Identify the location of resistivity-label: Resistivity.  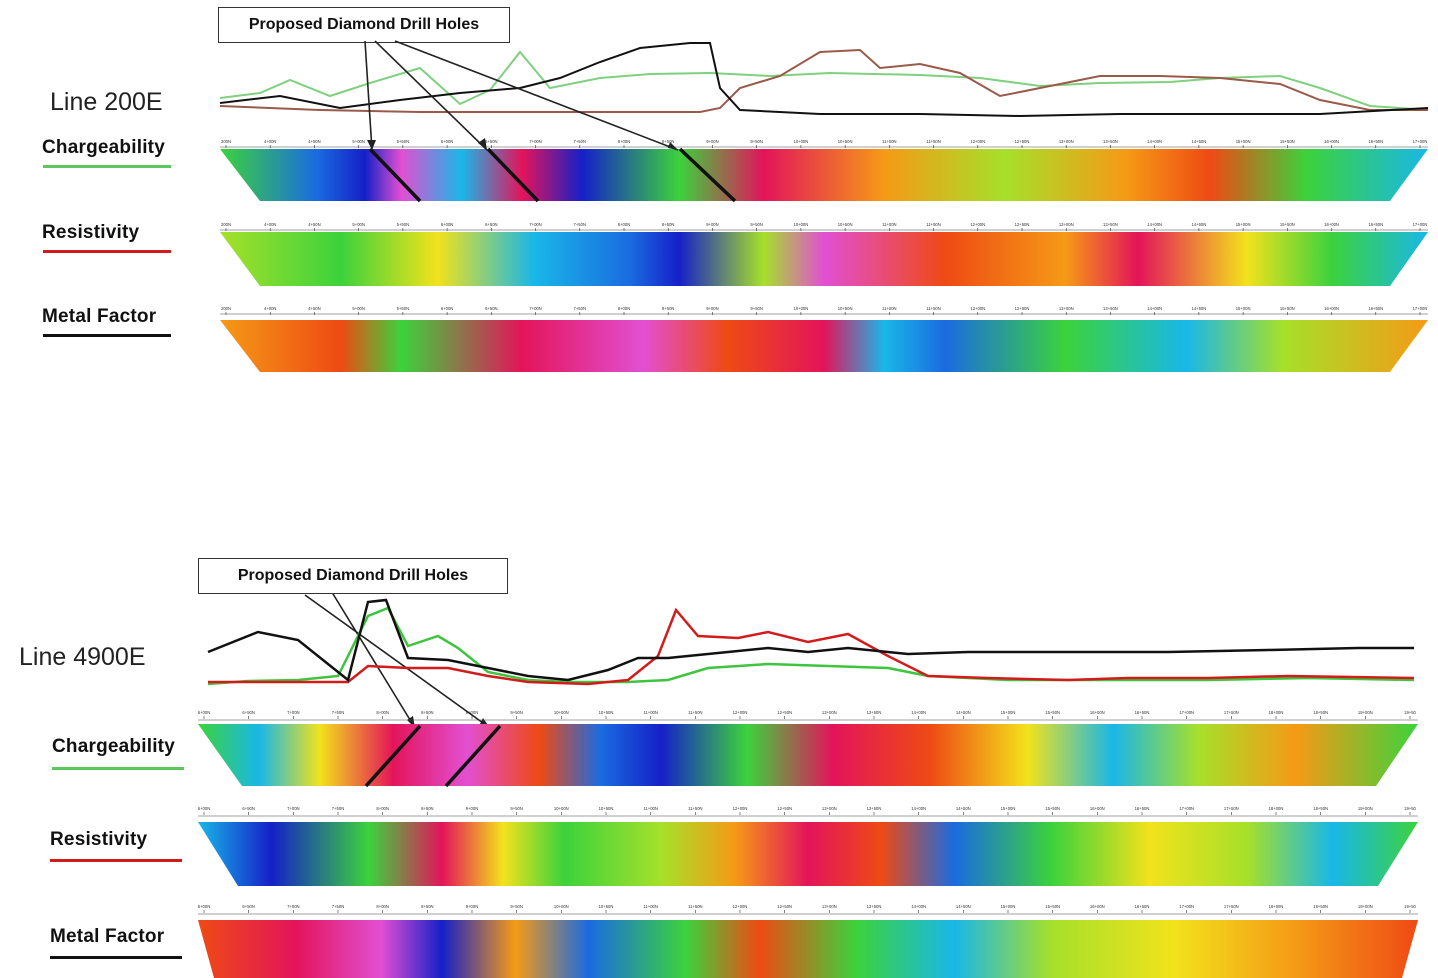
(91, 232).